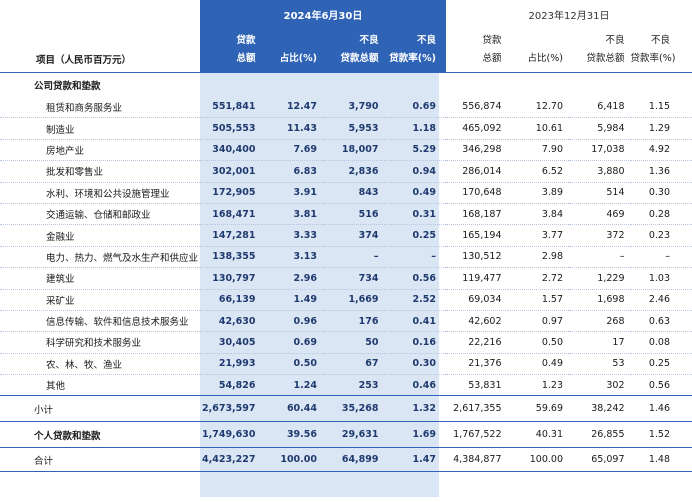 The image size is (692, 502). I want to click on pri-loans-header: 贷款 总额, so click(477, 50).